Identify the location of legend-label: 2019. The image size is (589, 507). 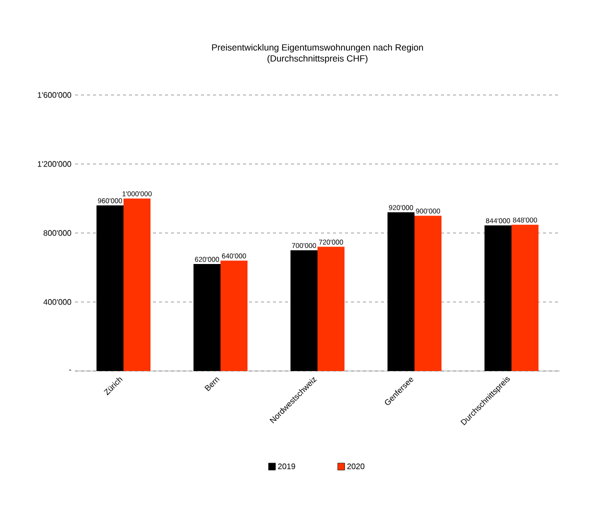
(287, 467).